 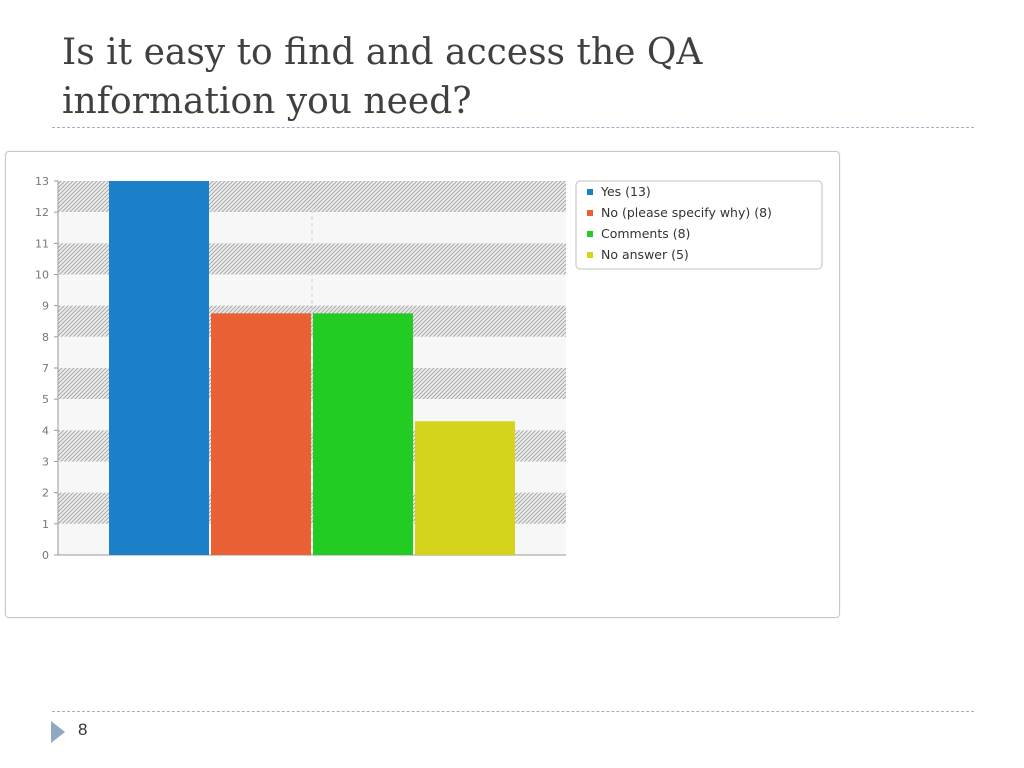 What do you see at coordinates (45, 524) in the screenshot?
I see `y-tick-label: 1` at bounding box center [45, 524].